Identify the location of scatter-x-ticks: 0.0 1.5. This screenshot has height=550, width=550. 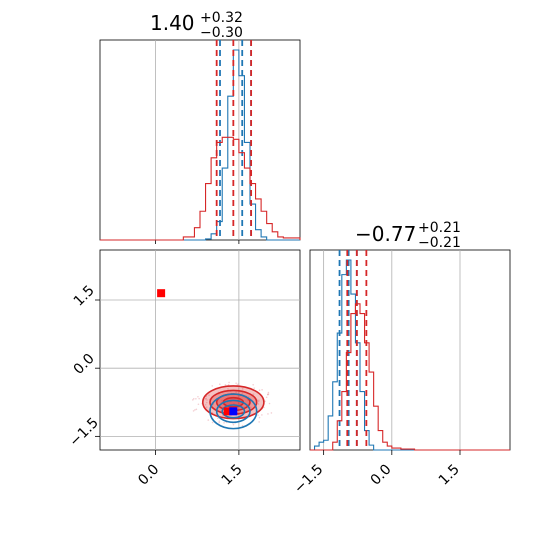
(190, 469).